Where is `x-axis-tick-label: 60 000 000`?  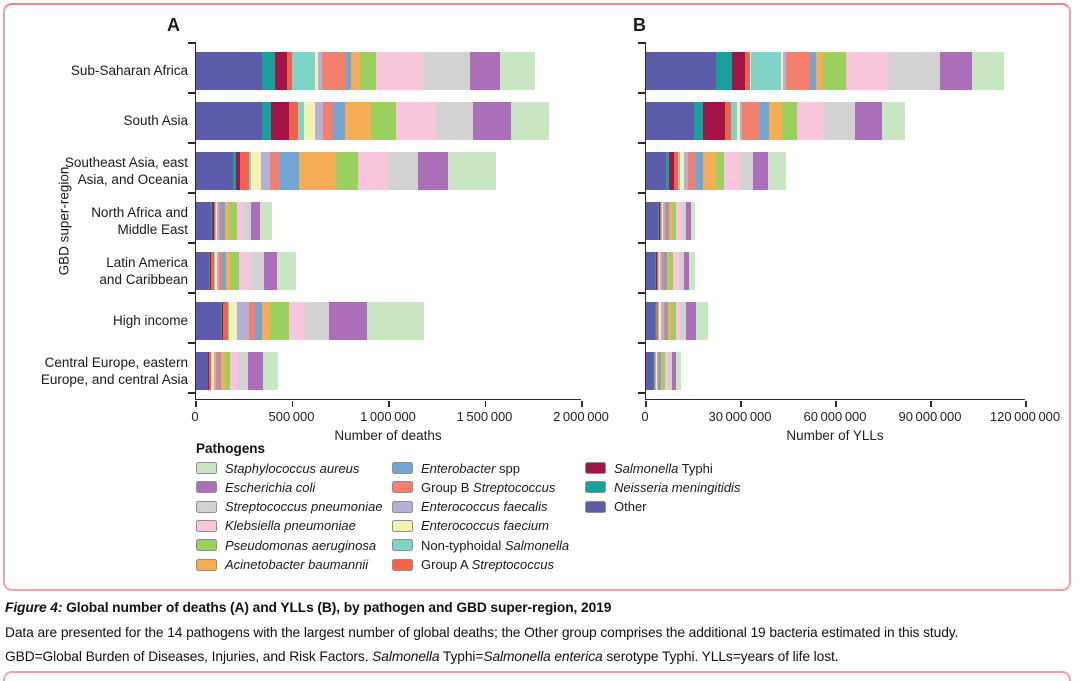
x-axis-tick-label: 60 000 000 is located at coordinates (834, 416).